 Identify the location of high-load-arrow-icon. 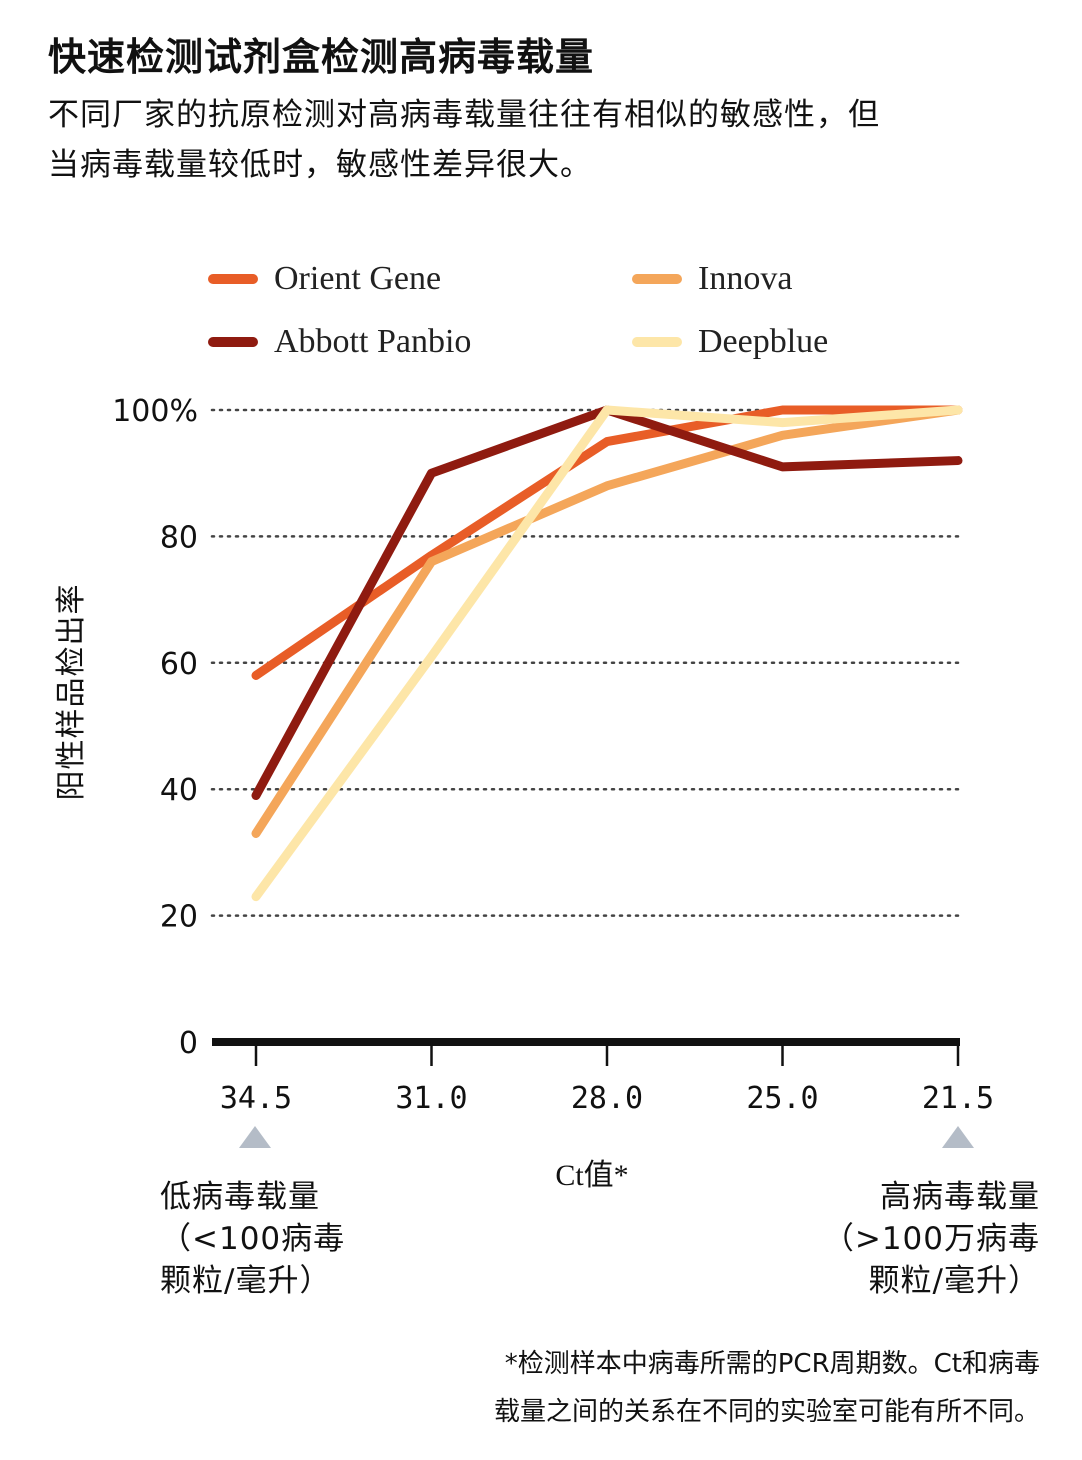
(958, 1137).